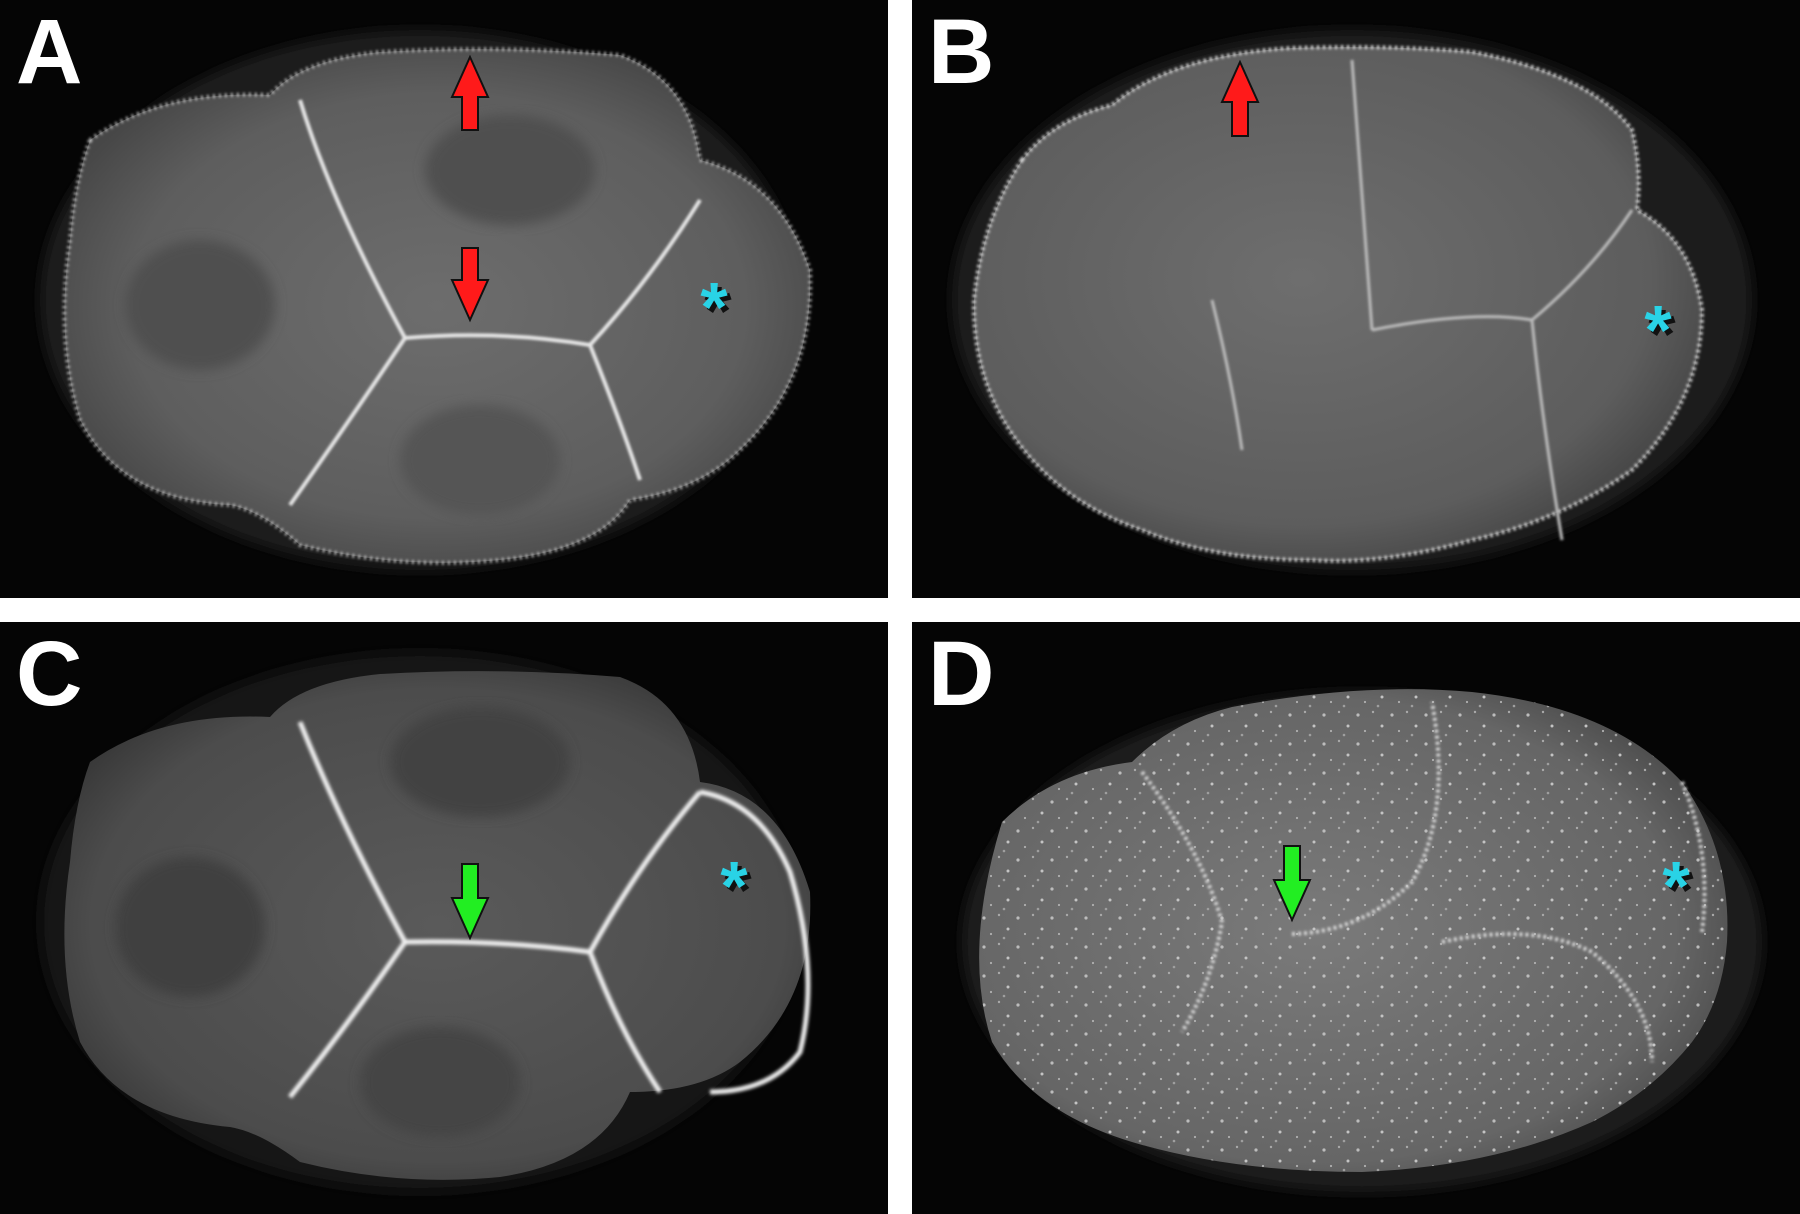  I want to click on panel-label: D, so click(961, 674).